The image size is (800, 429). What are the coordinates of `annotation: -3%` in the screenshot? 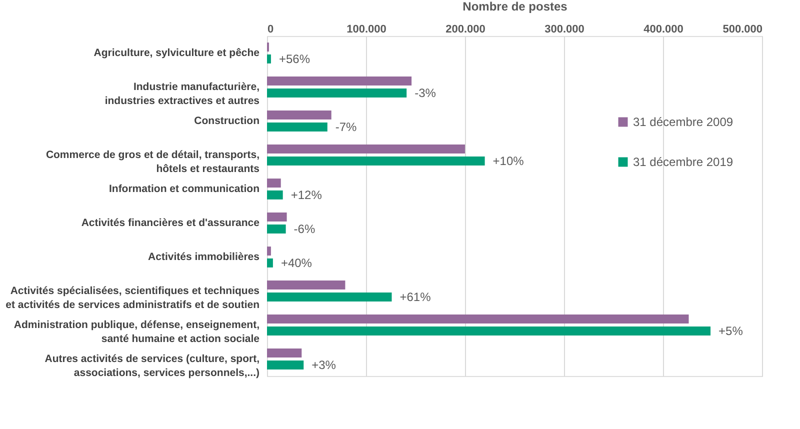 It's located at (425, 93).